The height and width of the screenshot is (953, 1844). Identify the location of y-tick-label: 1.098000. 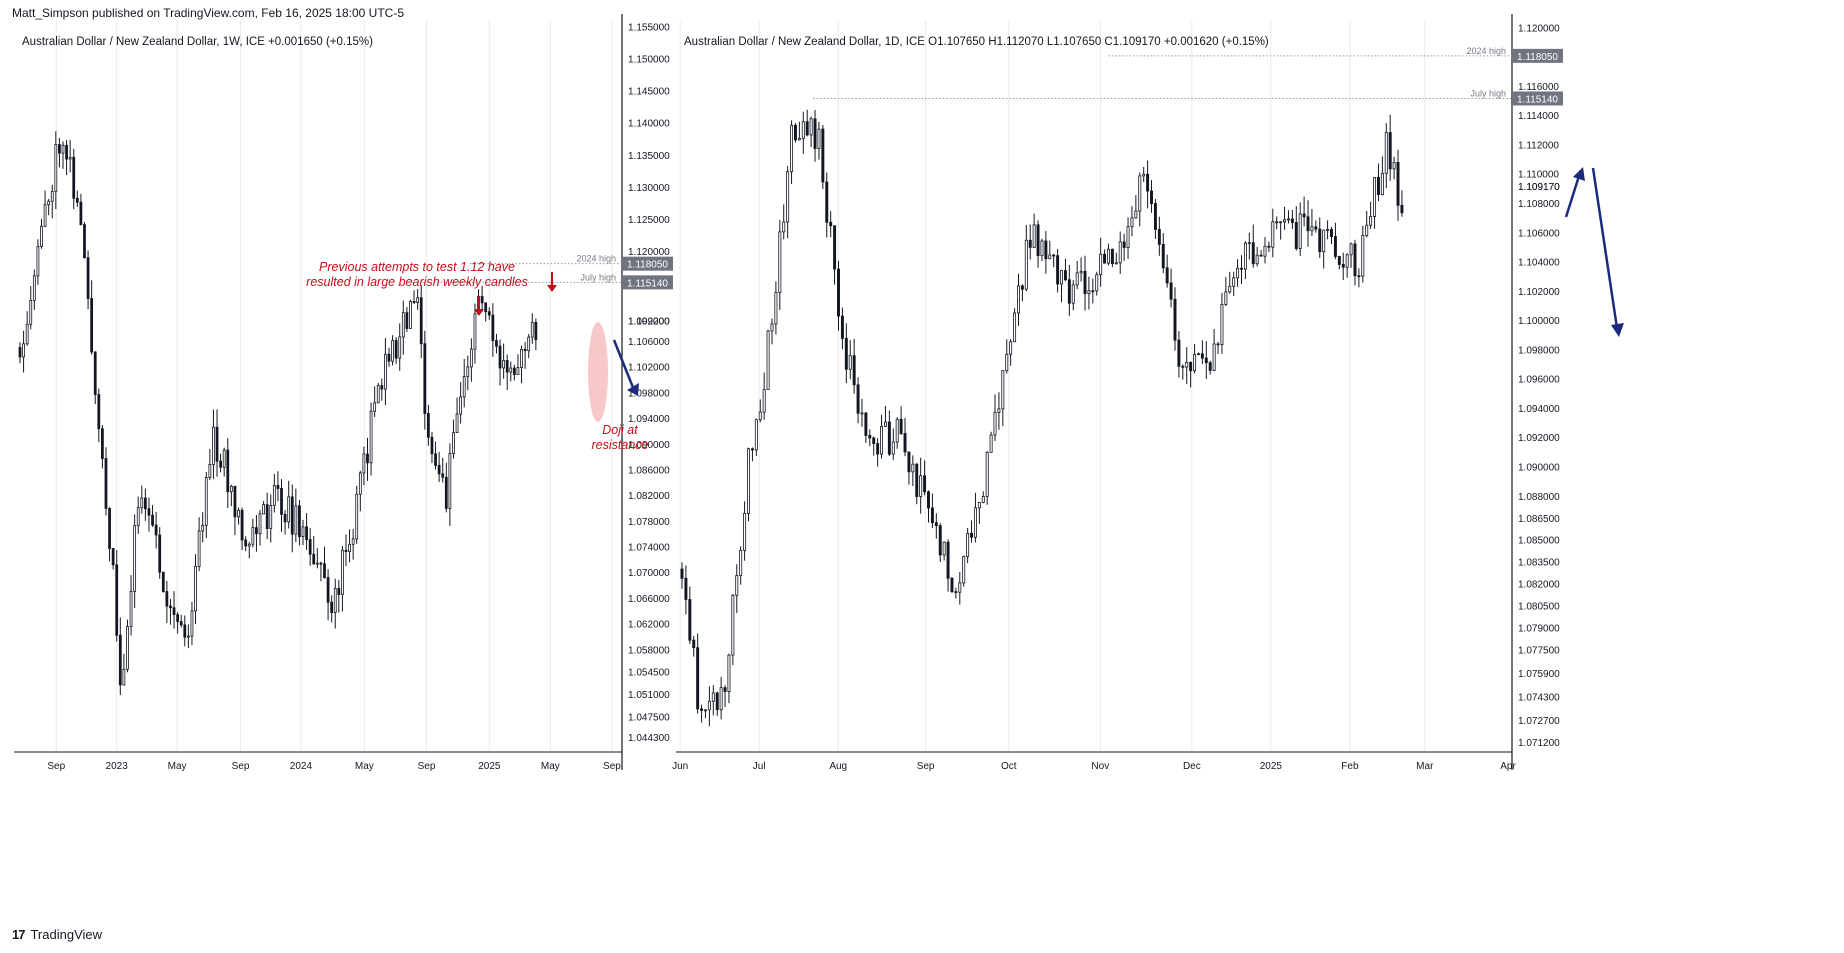
(1539, 350).